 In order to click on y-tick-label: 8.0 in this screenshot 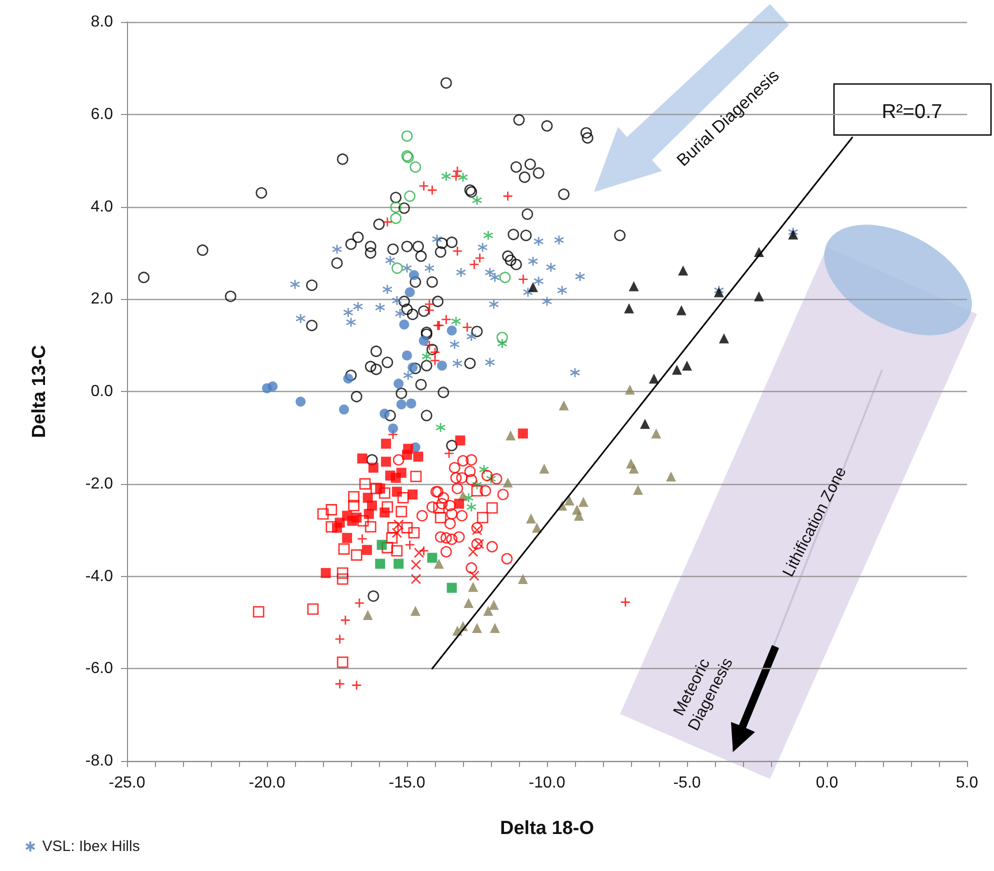, I will do `click(102, 22)`.